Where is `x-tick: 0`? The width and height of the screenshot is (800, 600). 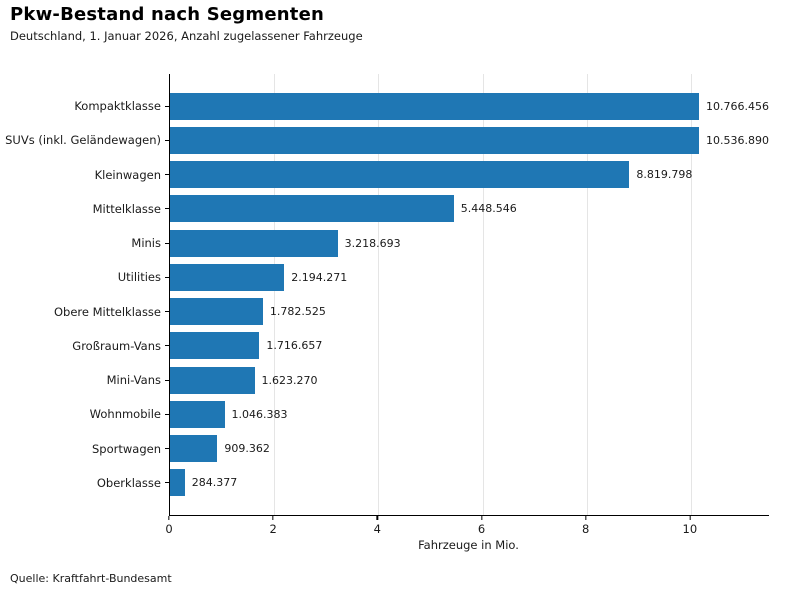 x-tick: 0 is located at coordinates (169, 526).